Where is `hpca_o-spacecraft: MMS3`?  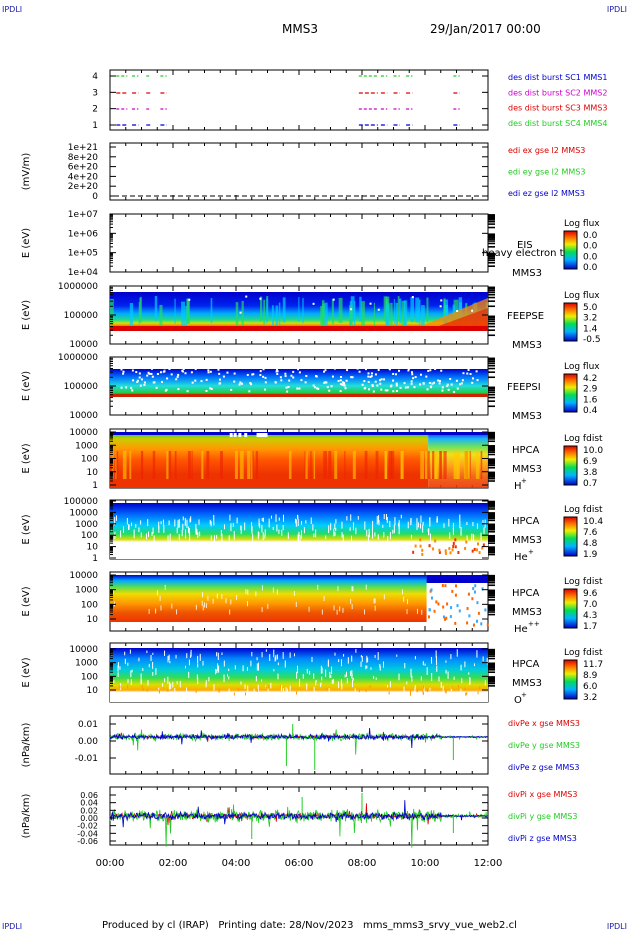
hpca_o-spacecraft: MMS3 is located at coordinates (527, 683).